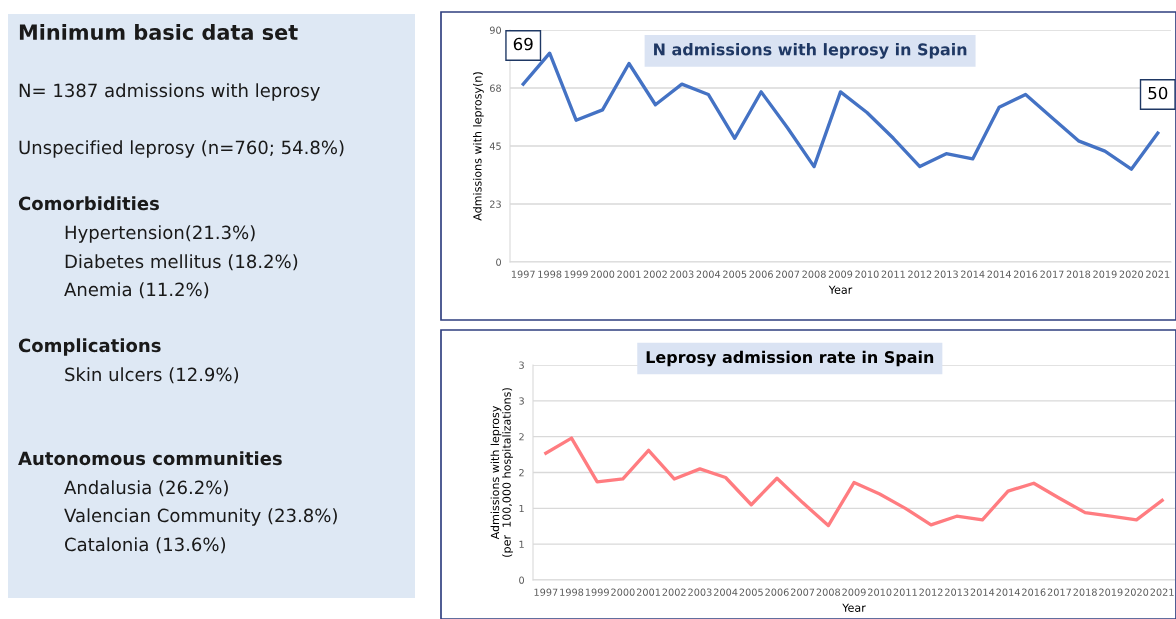 This screenshot has width=1176, height=619. I want to click on text: Catalonia (13.6%), so click(145, 545).